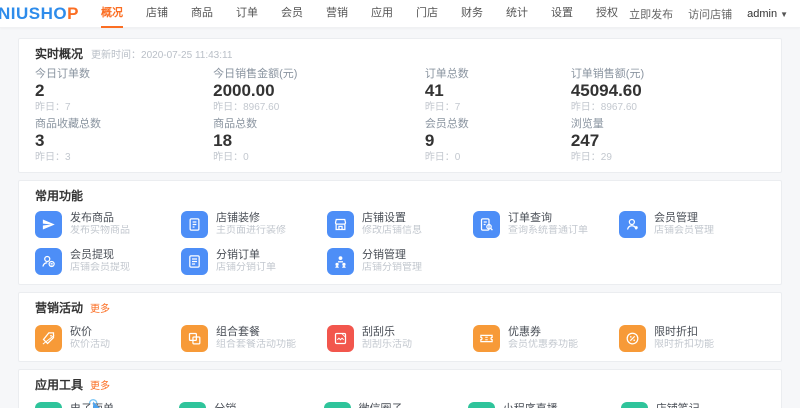  Describe the element at coordinates (632, 224) in the screenshot. I see `member-icon` at that location.